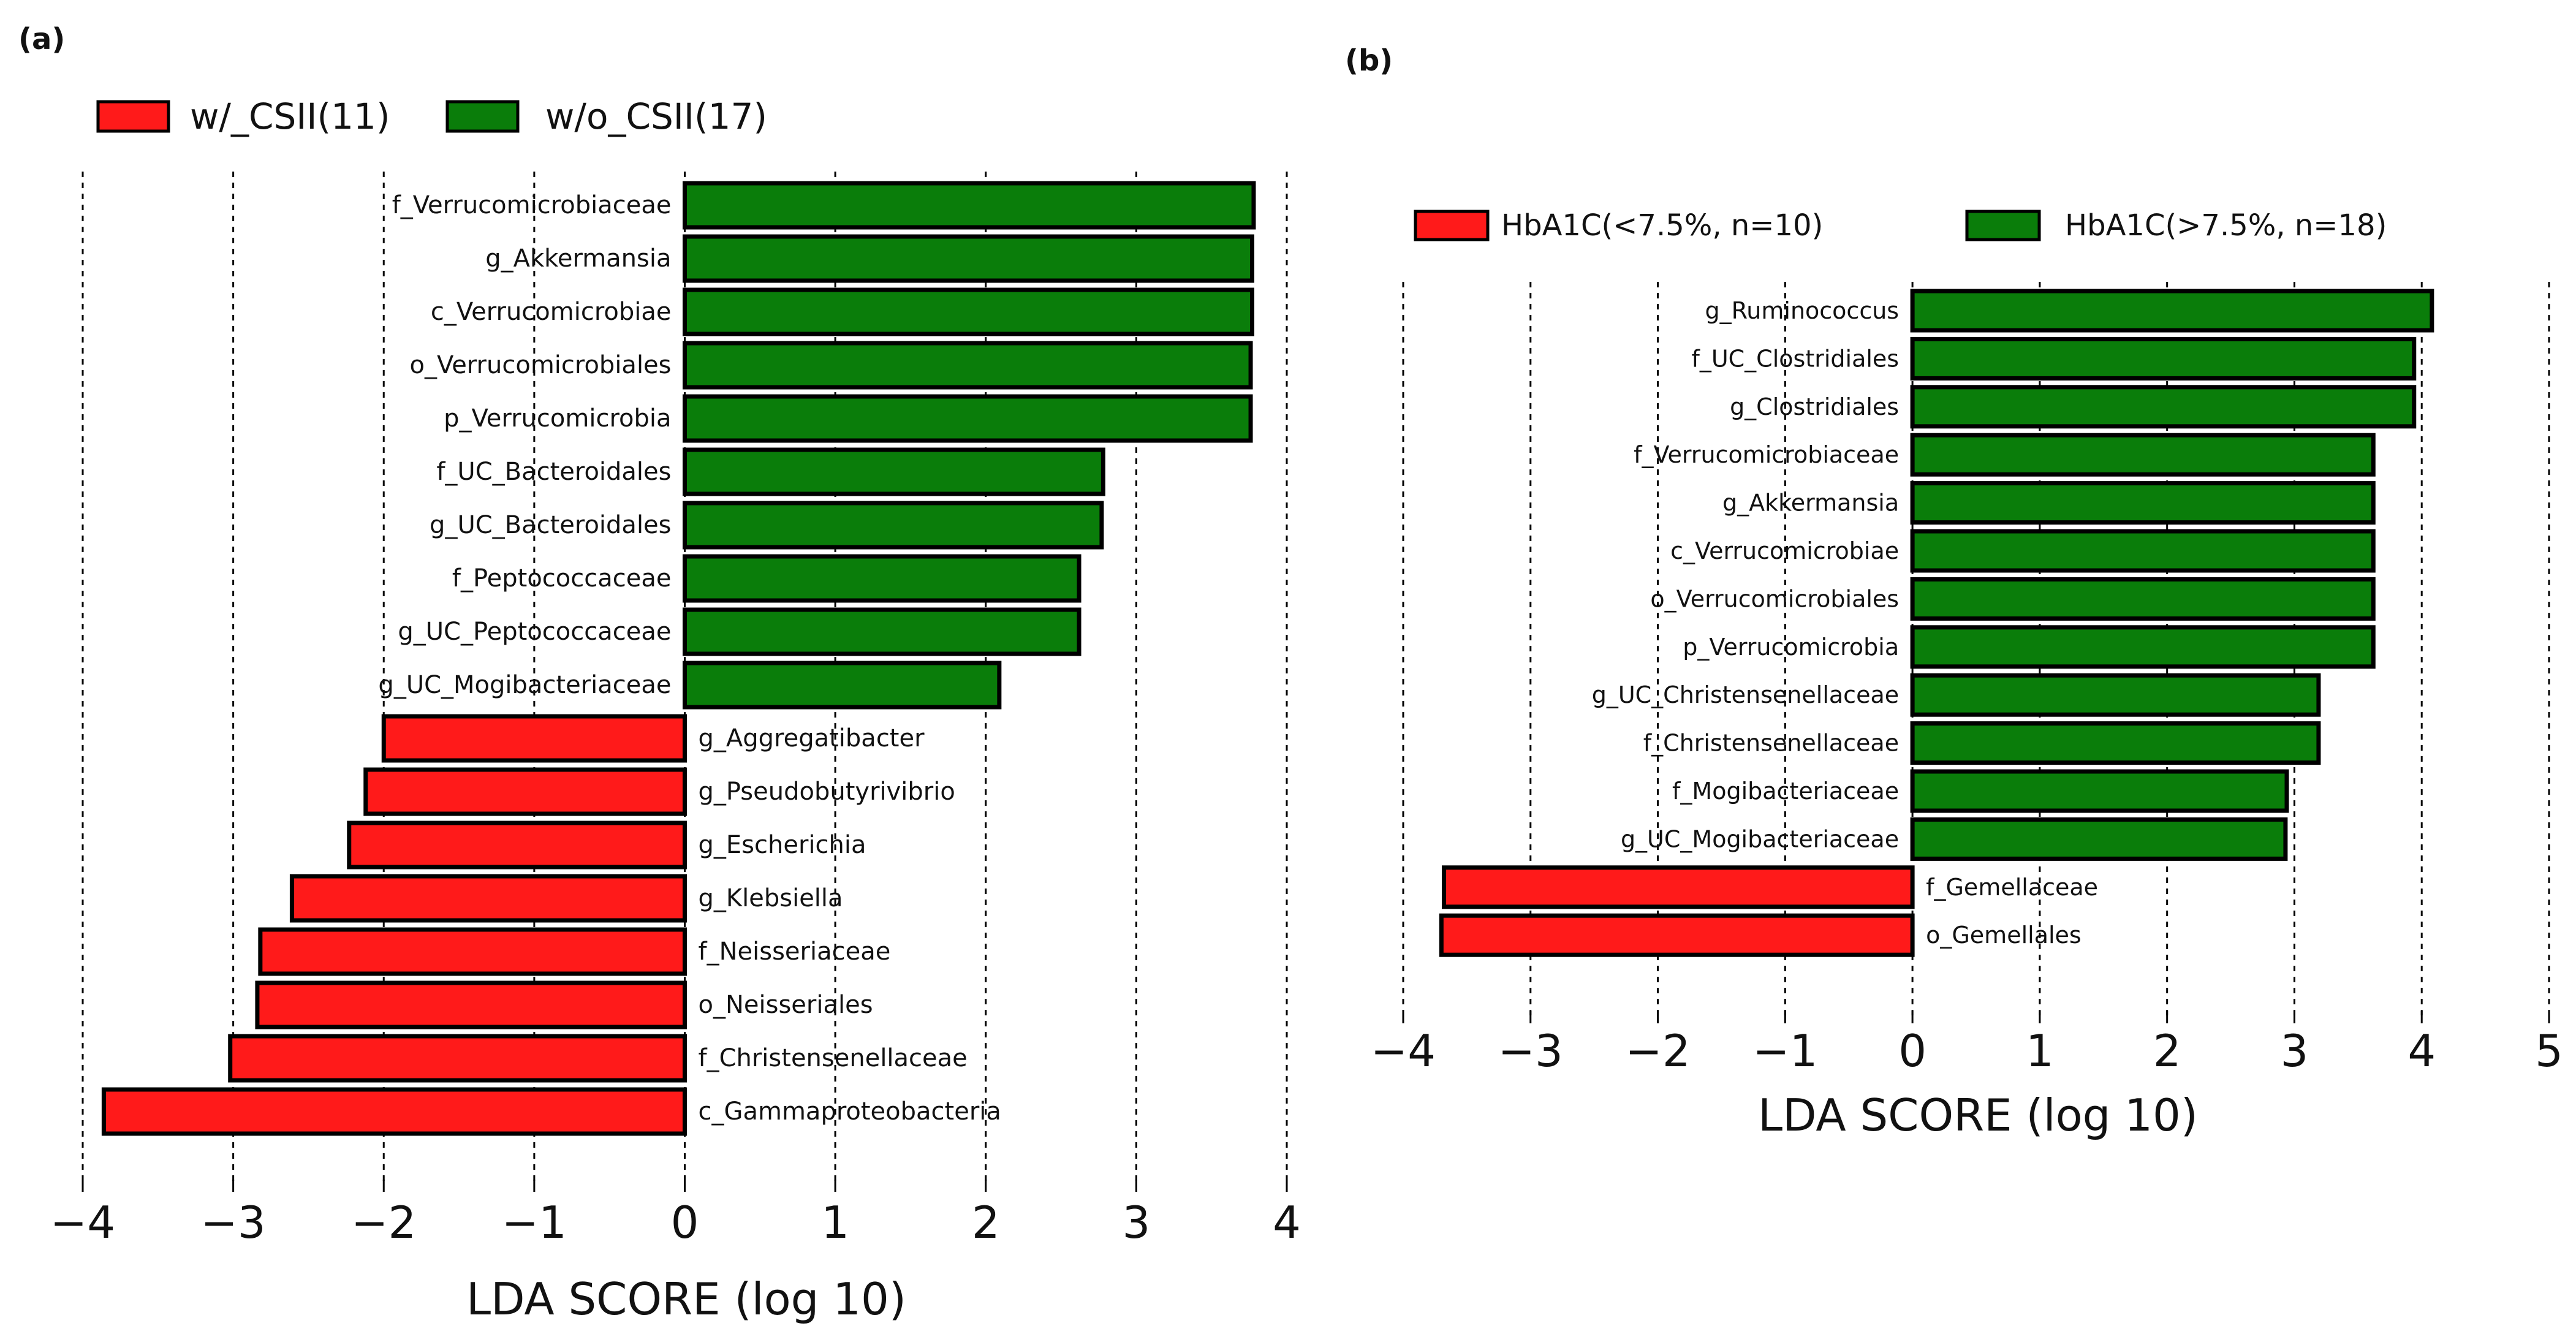 The image size is (2576, 1334). What do you see at coordinates (850, 1111) in the screenshot?
I see `bar-label-a-17: c_Gammaproteobacteria` at bounding box center [850, 1111].